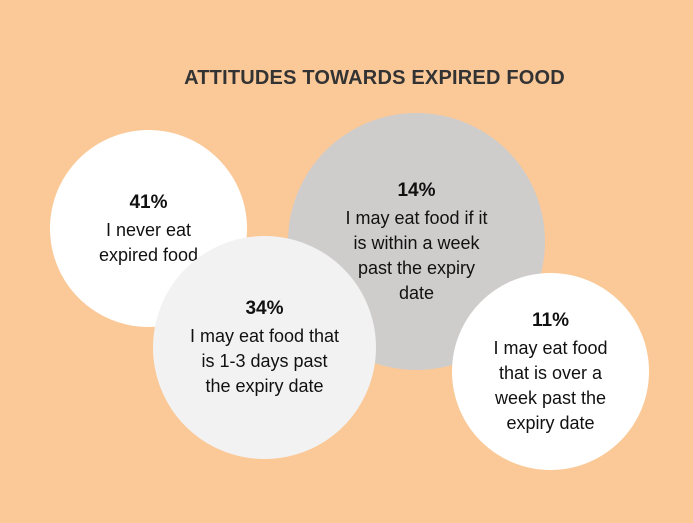 This screenshot has width=693, height=523. What do you see at coordinates (148, 202) in the screenshot?
I see `bubble-value-label: 41%` at bounding box center [148, 202].